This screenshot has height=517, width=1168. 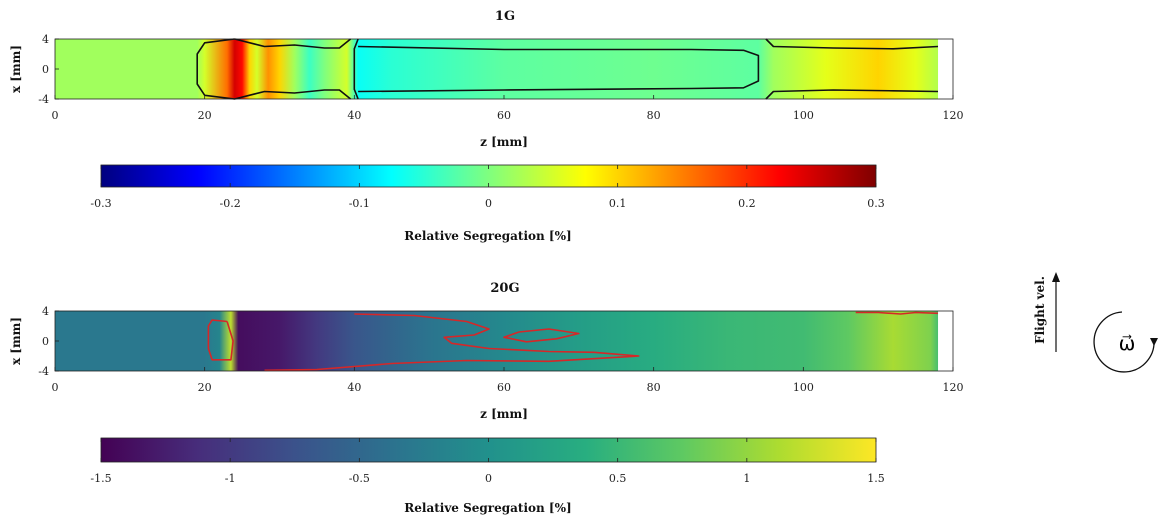 I want to click on omega-symbol: ω⃗, so click(x=1127, y=343).